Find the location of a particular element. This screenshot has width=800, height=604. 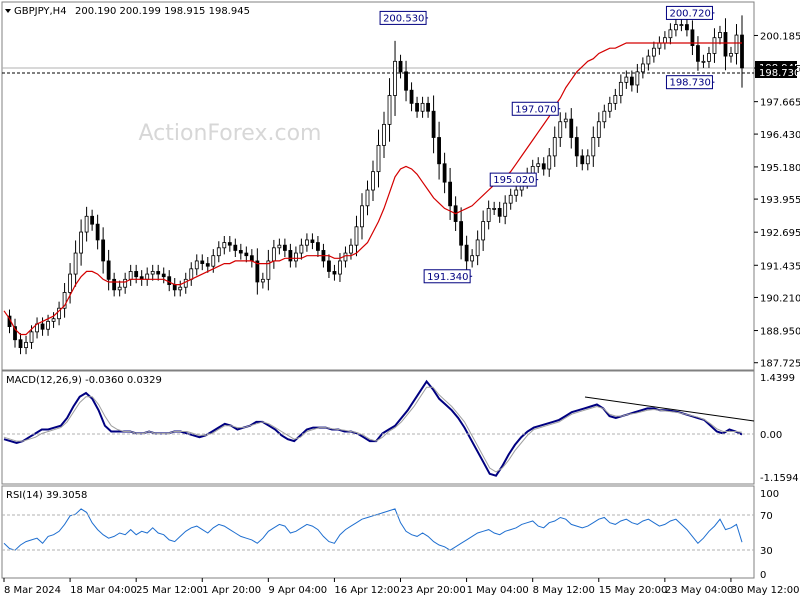

macd-title: MACD(12,26,9) -0.0360 0.0329 is located at coordinates (84, 380).